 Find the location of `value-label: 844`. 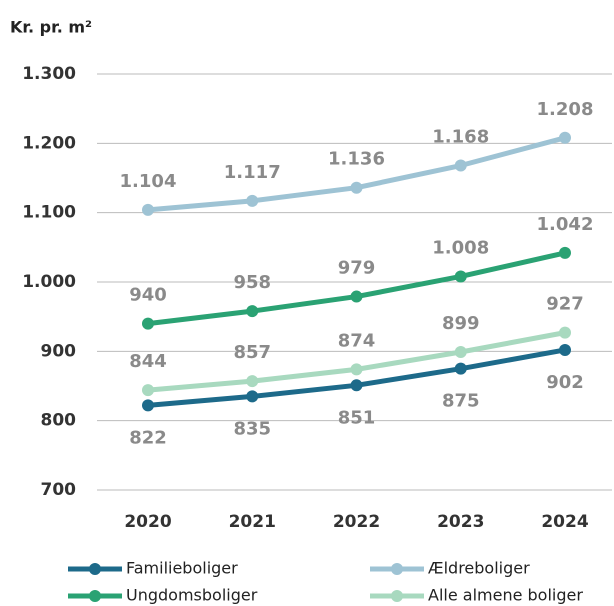

value-label: 844 is located at coordinates (148, 361).